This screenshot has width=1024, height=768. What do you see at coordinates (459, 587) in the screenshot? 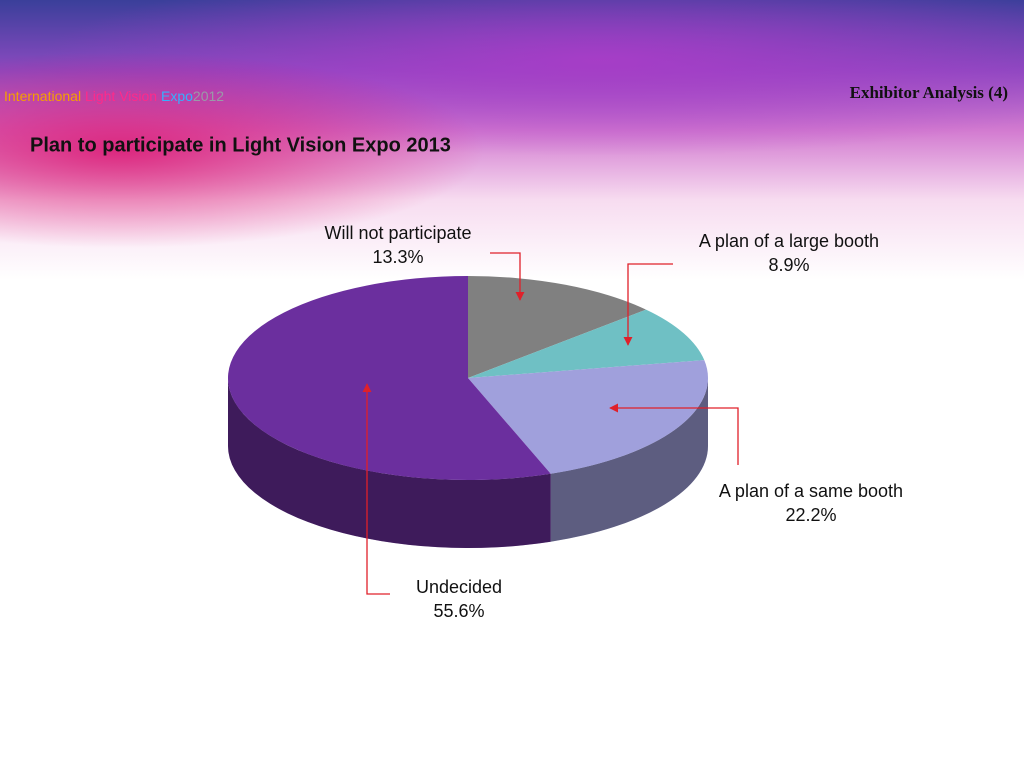
I see `slice-label: Undecided` at bounding box center [459, 587].